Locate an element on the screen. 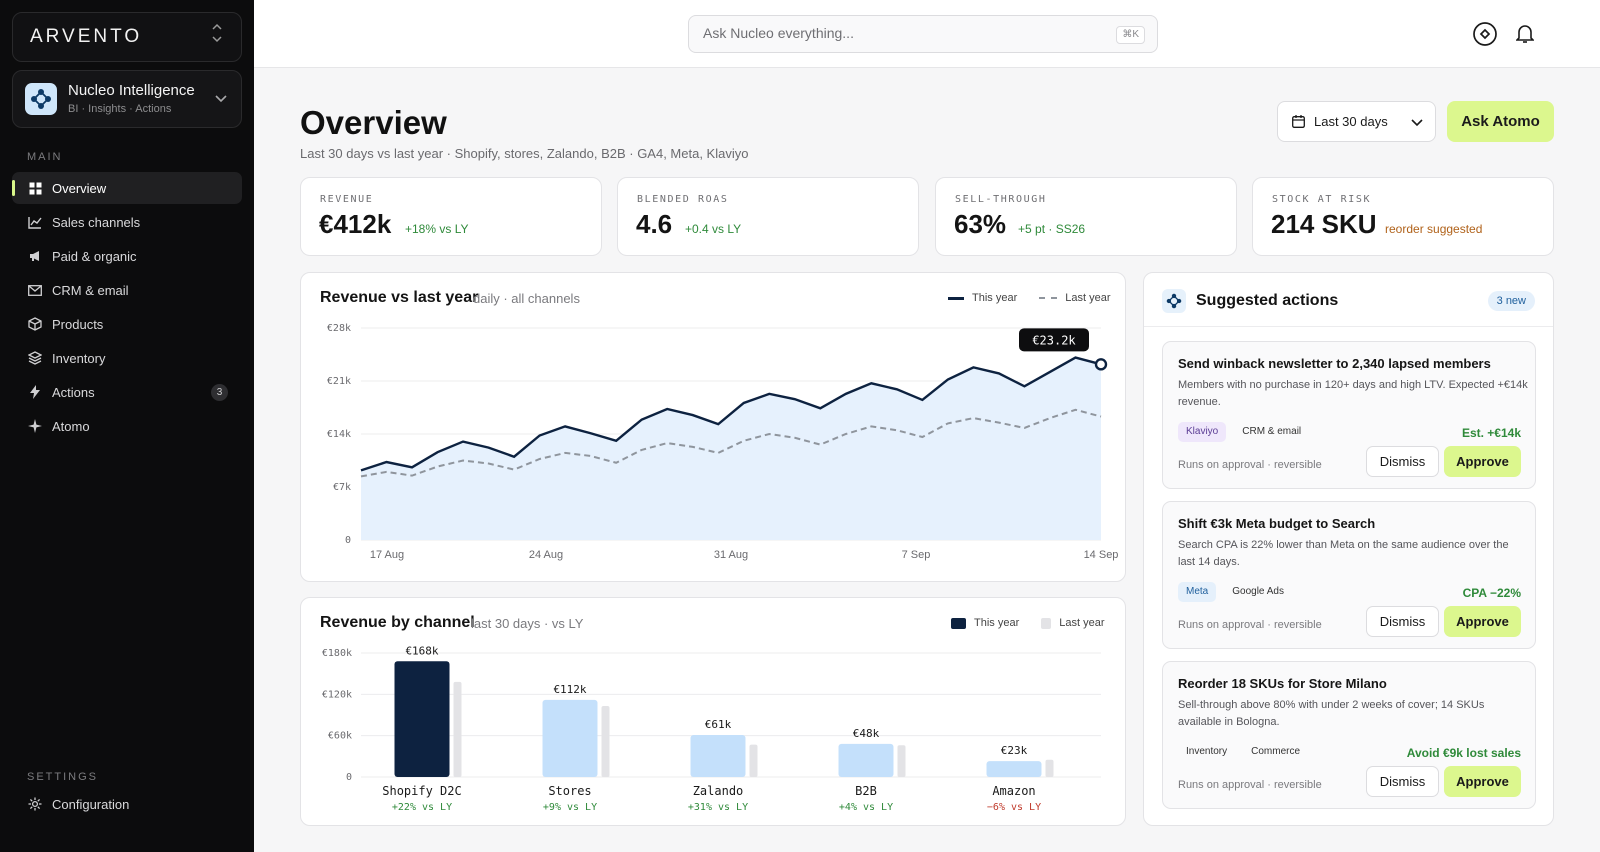 The image size is (1600, 852). sidebar-item-actions: Actions 3 is located at coordinates (127, 392).